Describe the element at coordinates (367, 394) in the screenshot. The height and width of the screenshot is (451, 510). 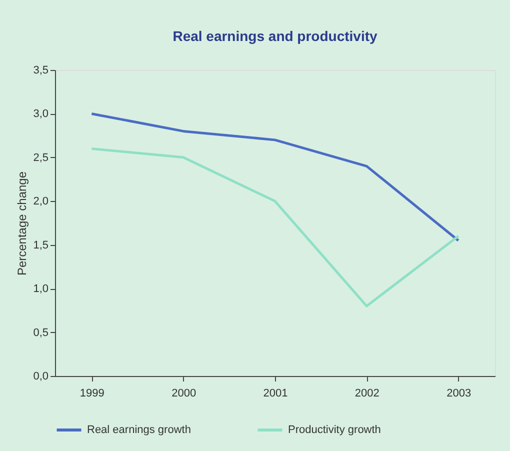
I see `x-tick-label: 2002` at that location.